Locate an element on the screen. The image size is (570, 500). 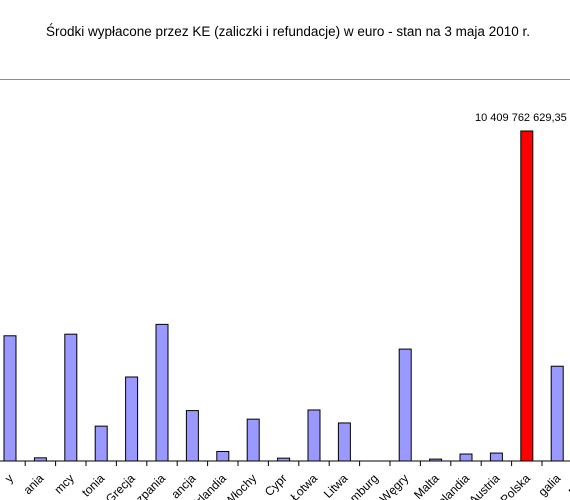
title-divider is located at coordinates (285, 79).